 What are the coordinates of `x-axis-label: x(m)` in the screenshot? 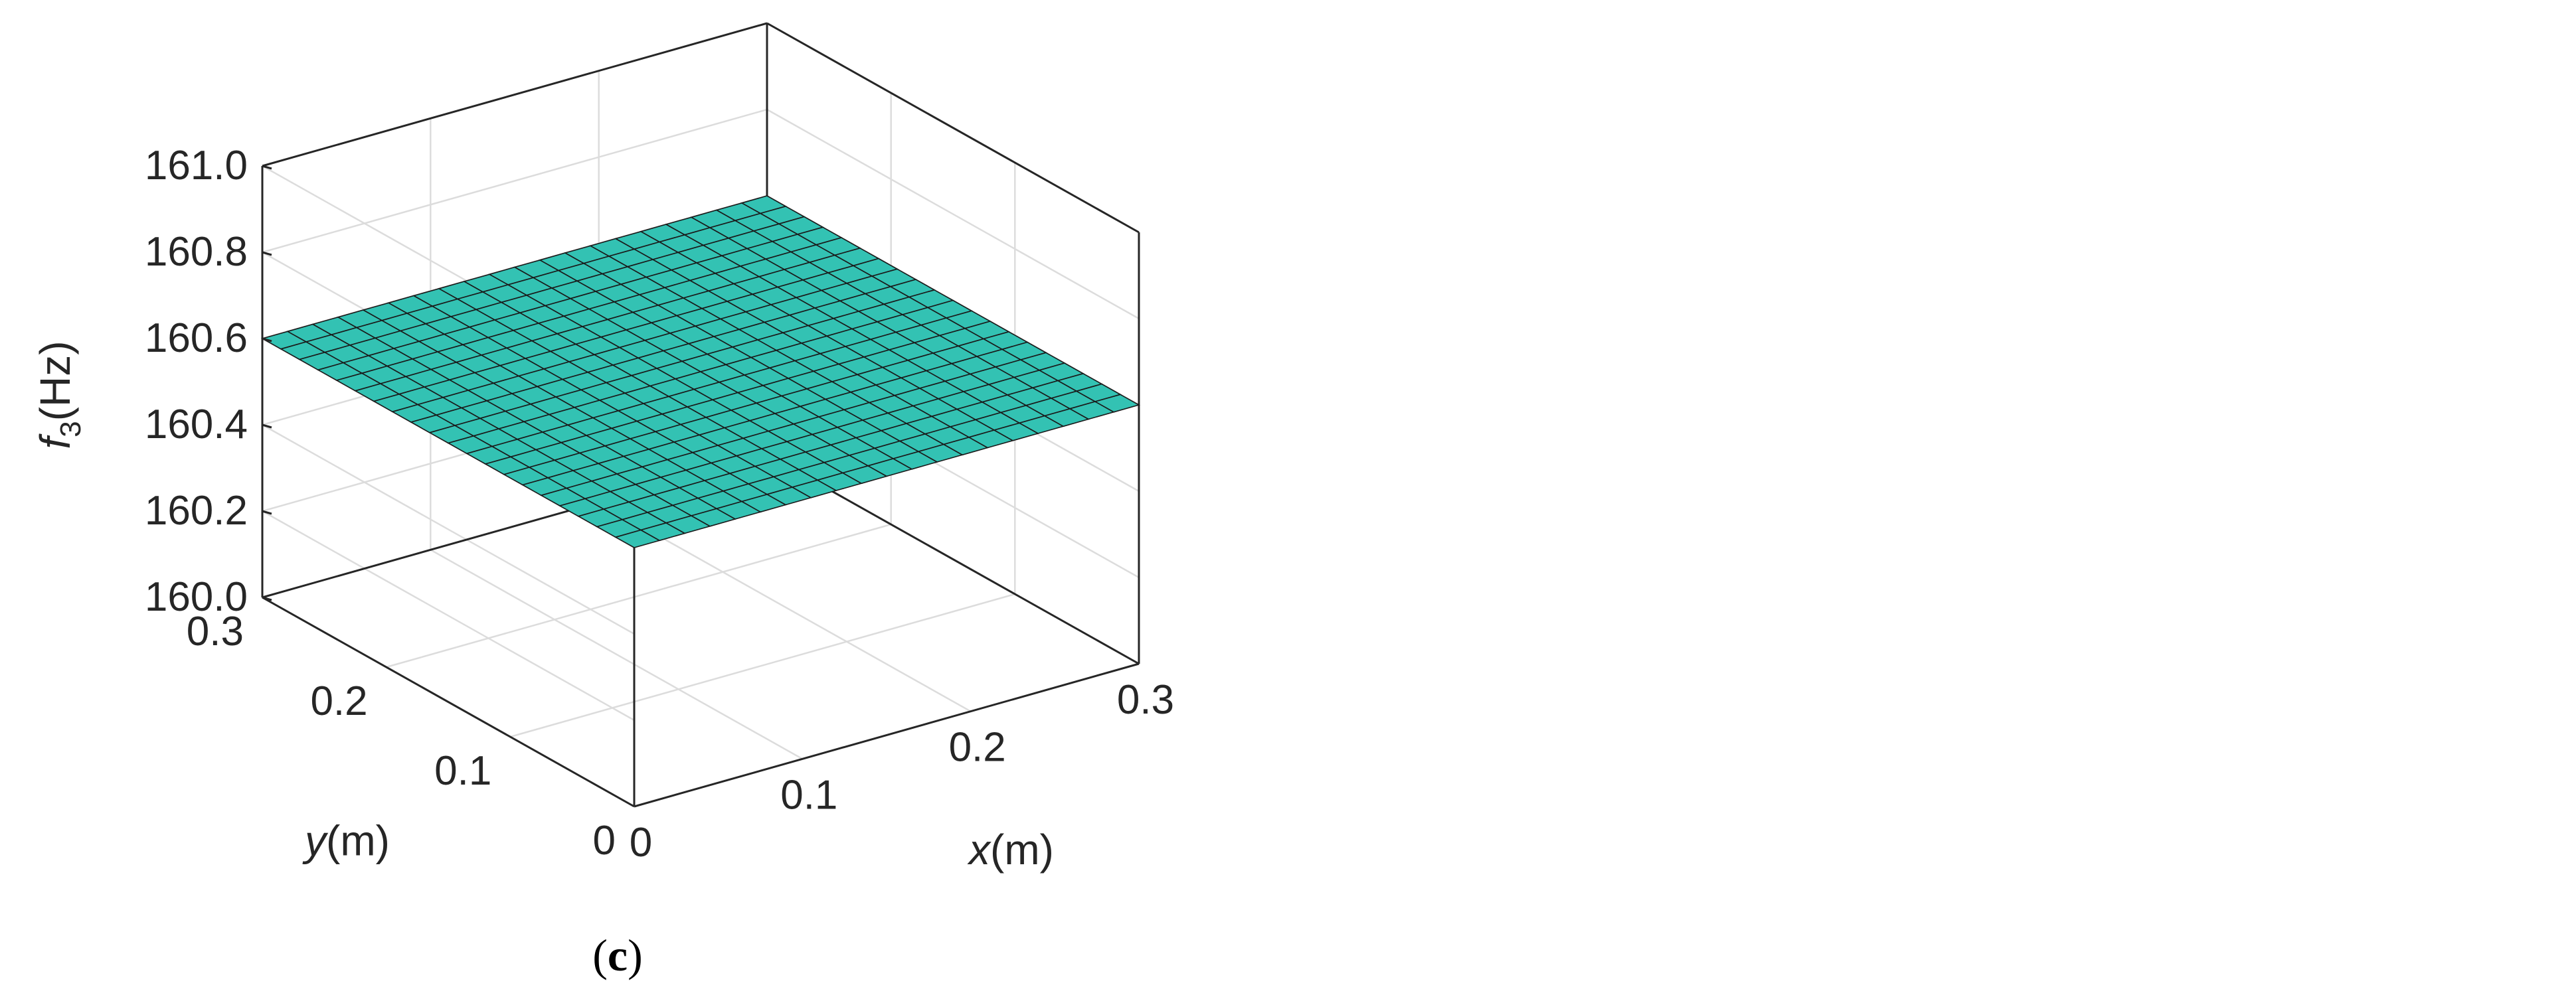 It's located at (1010, 850).